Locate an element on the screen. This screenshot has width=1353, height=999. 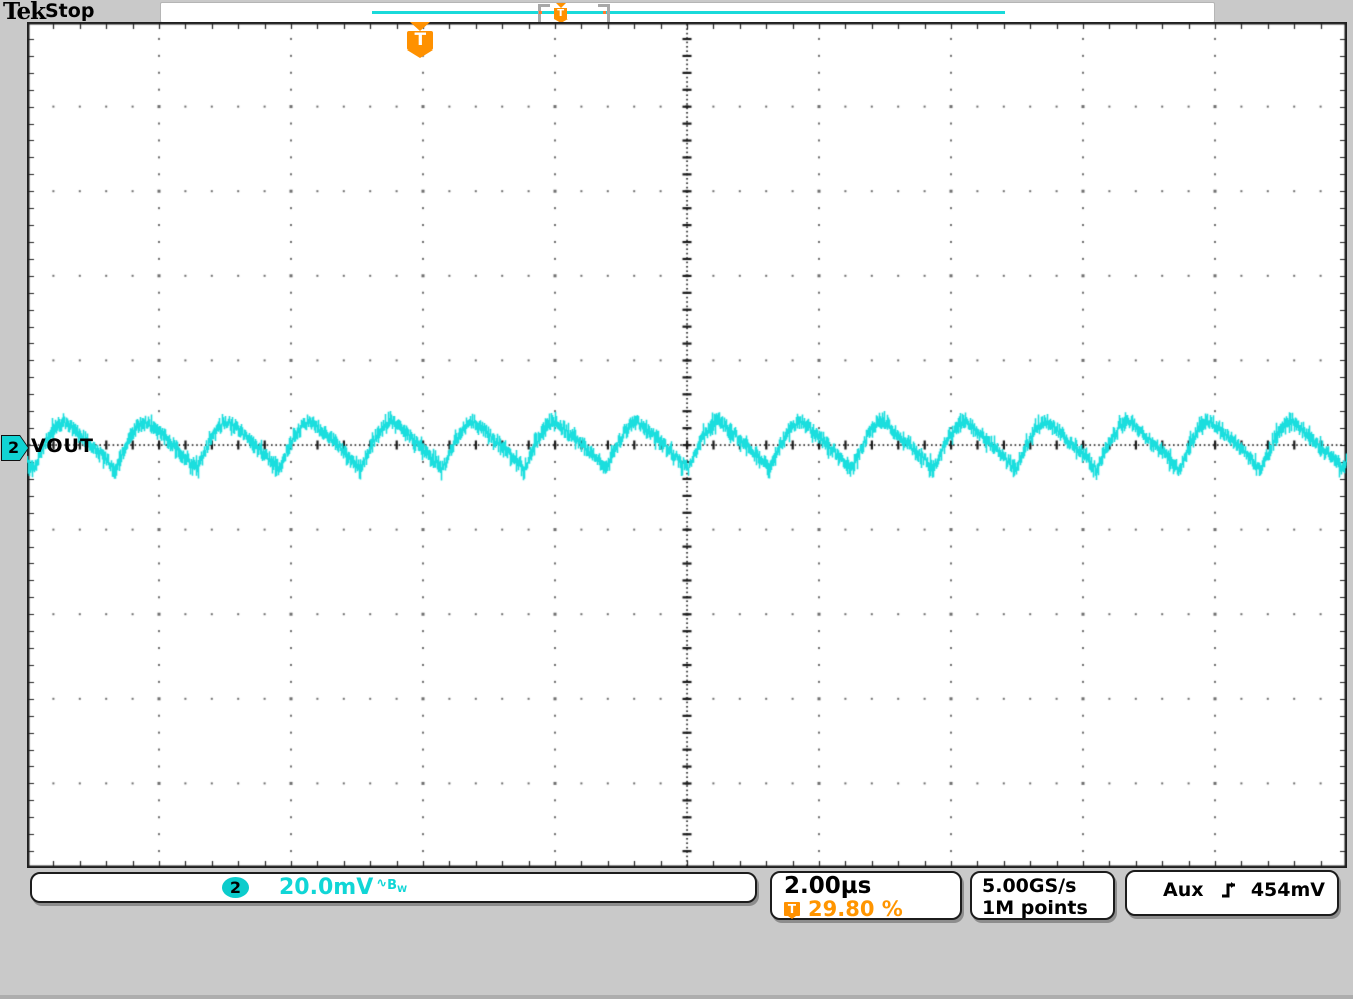
record-trigger-letter: T is located at coordinates (561, 13).